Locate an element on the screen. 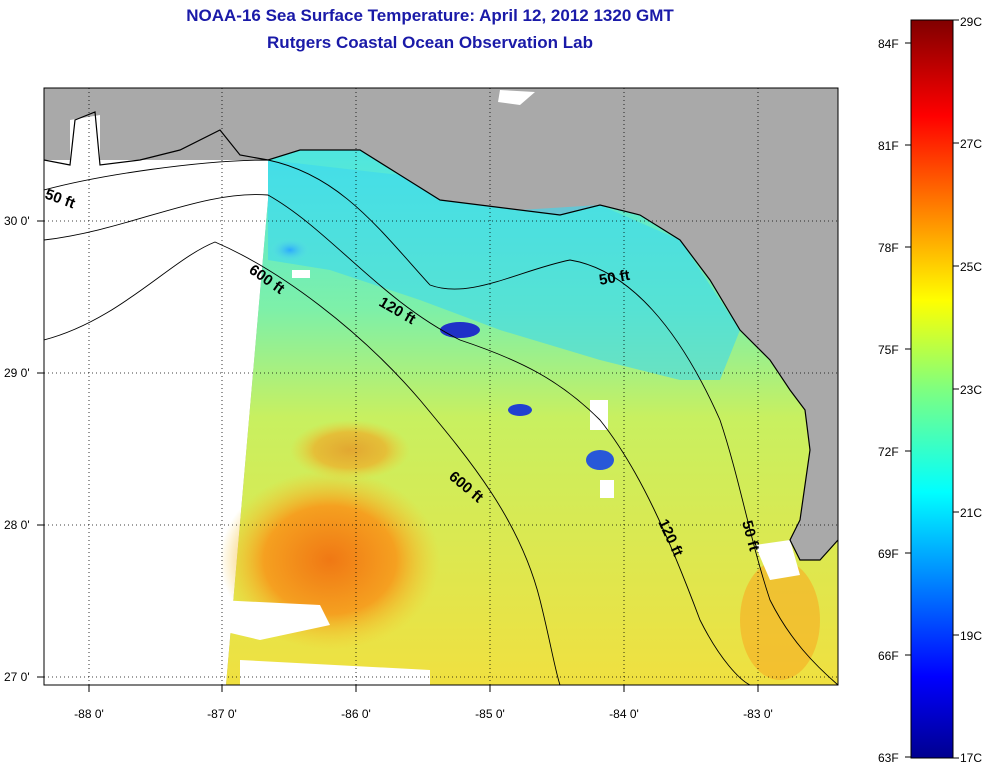 The height and width of the screenshot is (770, 992). colorbar-c-label: 29C is located at coordinates (971, 22).